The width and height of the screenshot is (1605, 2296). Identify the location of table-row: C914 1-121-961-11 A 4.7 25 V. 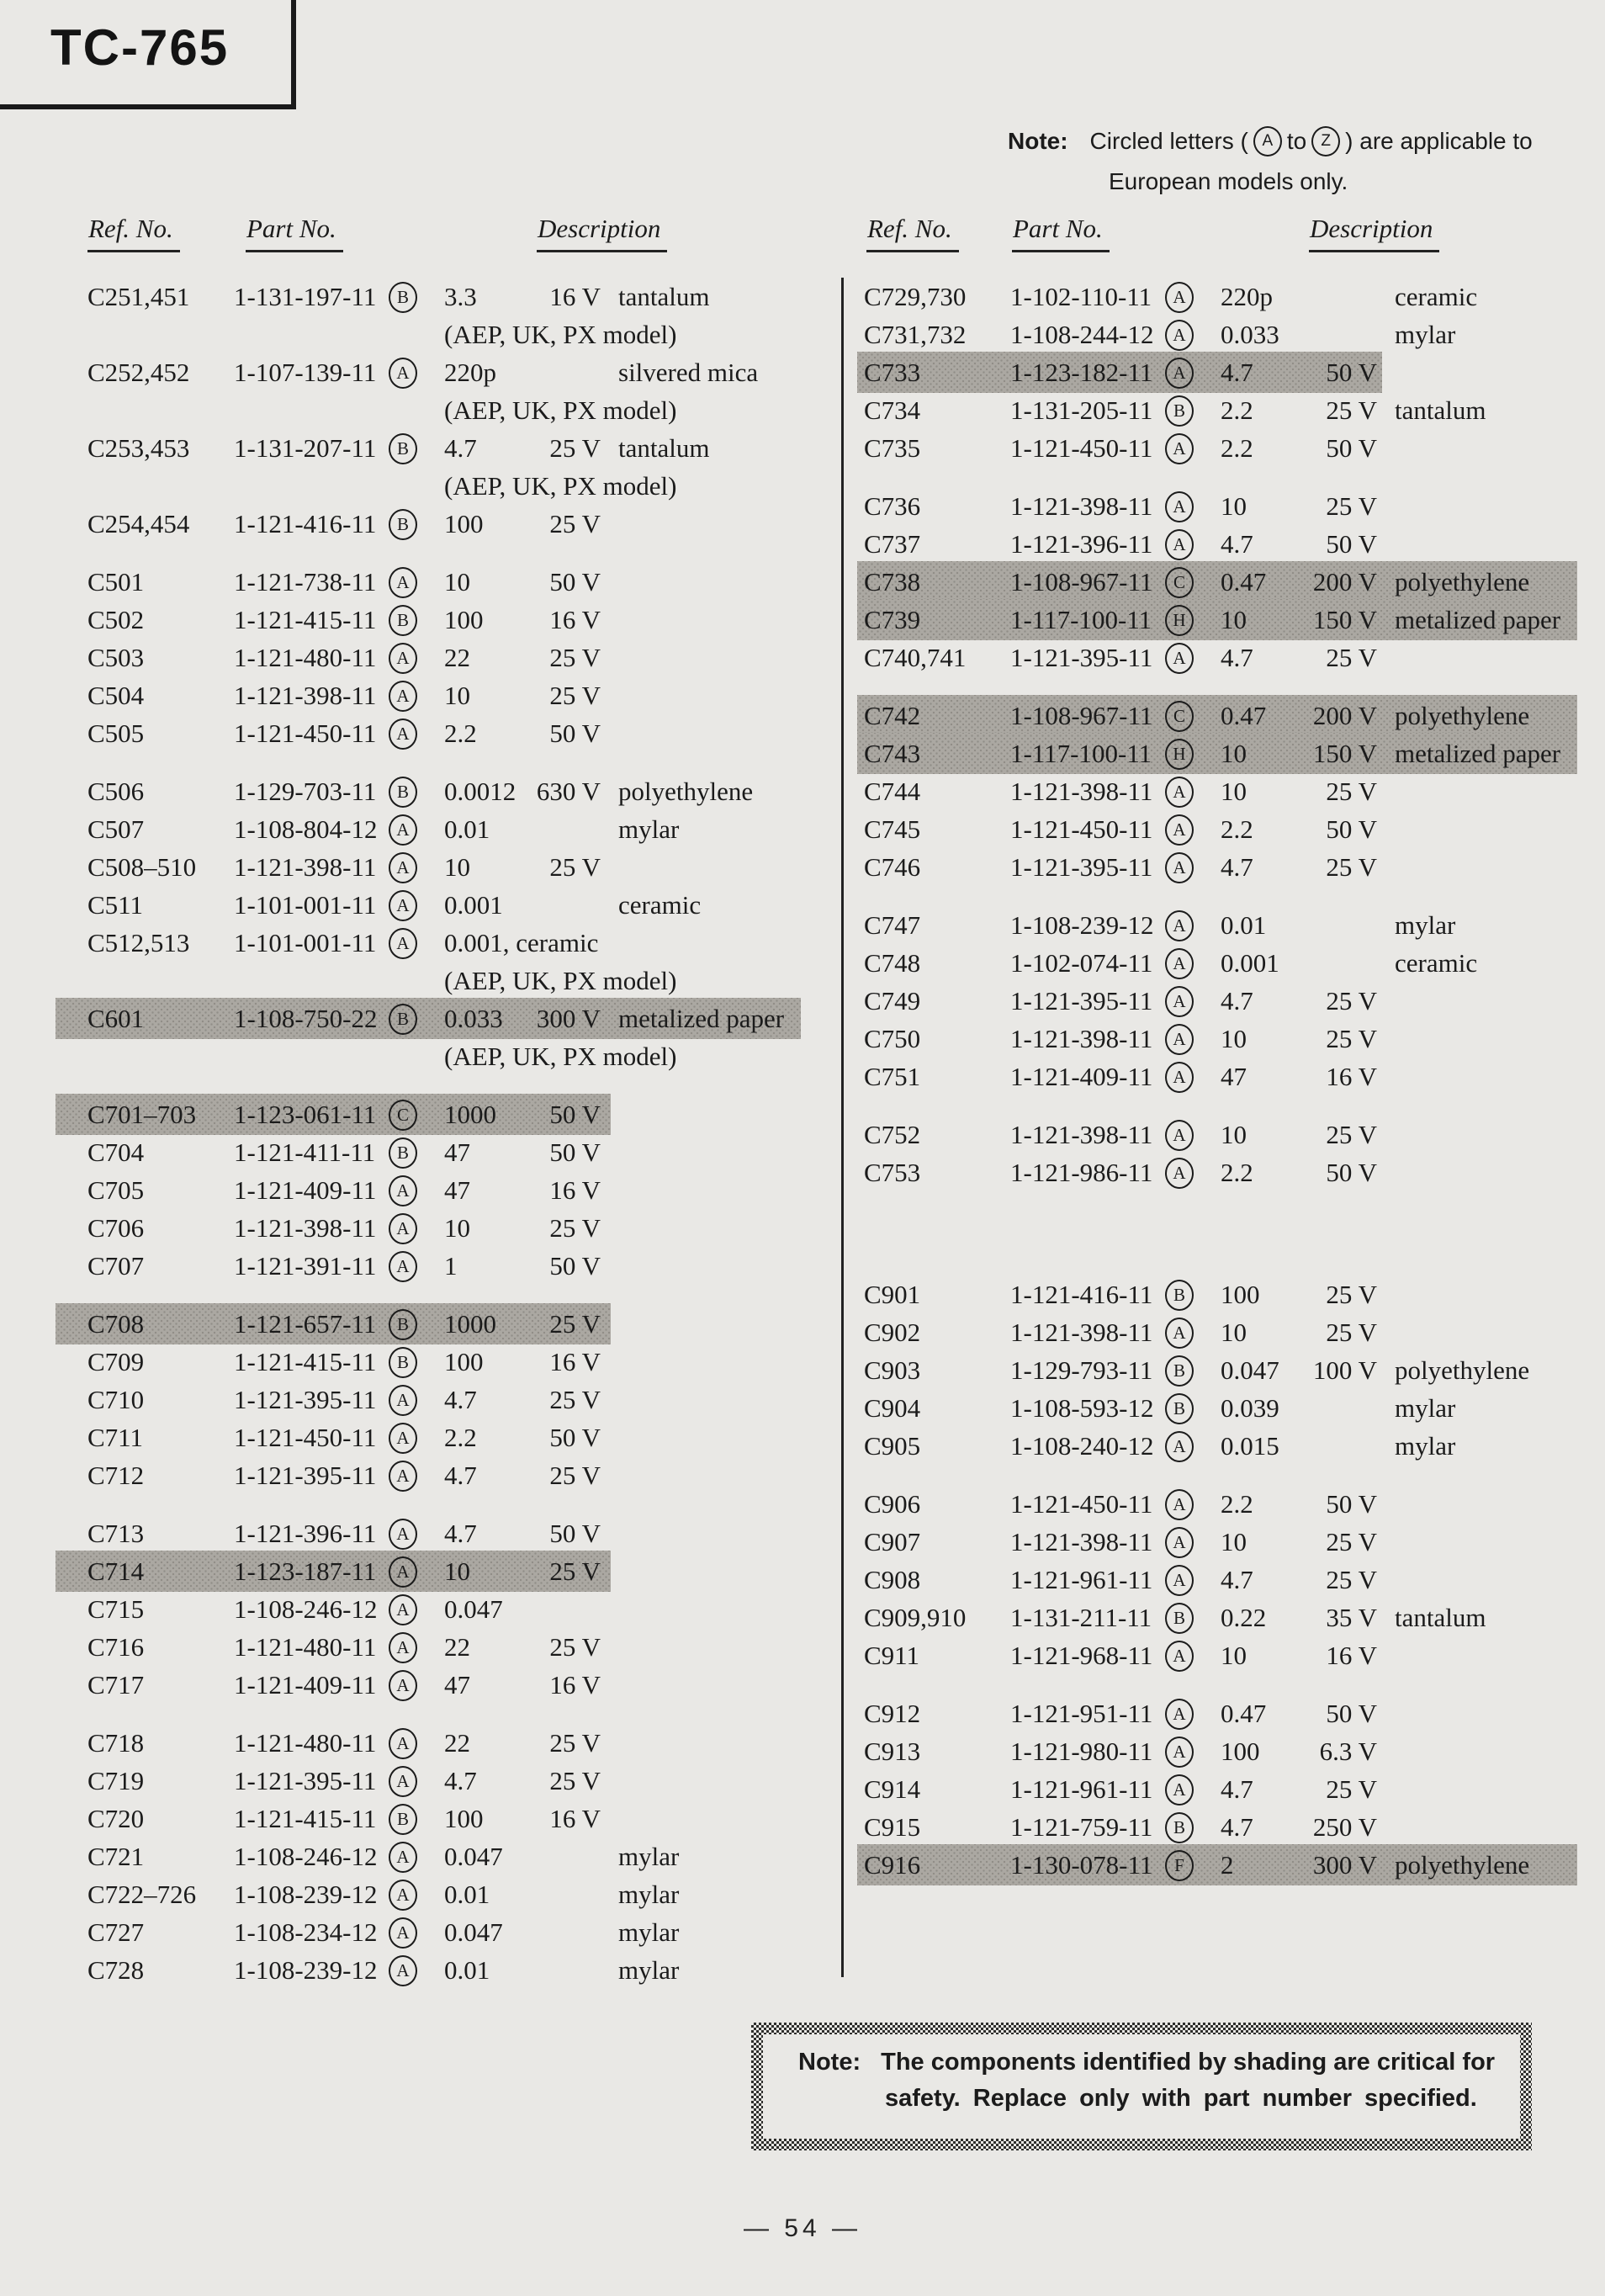
(1234, 1789).